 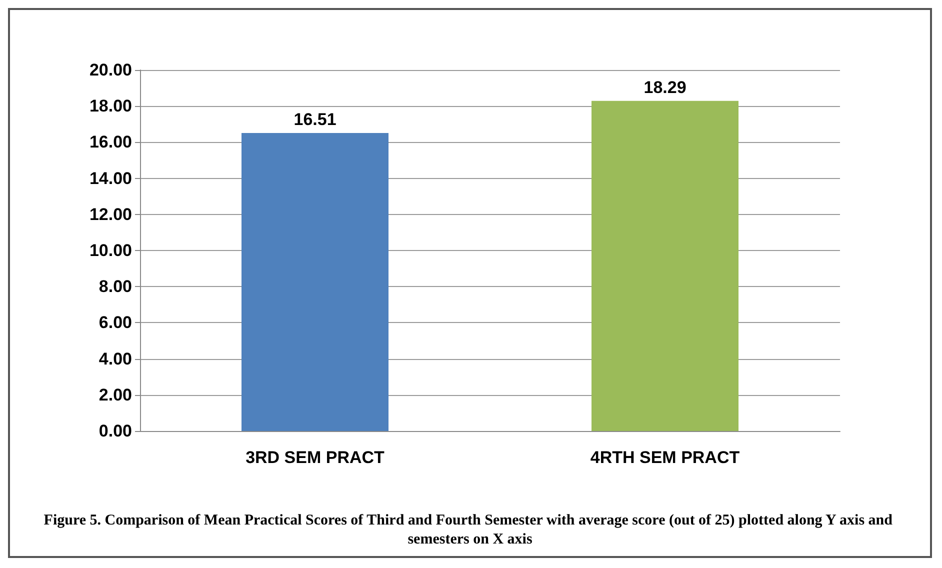 What do you see at coordinates (110, 142) in the screenshot?
I see `y-tick-label: 16.00` at bounding box center [110, 142].